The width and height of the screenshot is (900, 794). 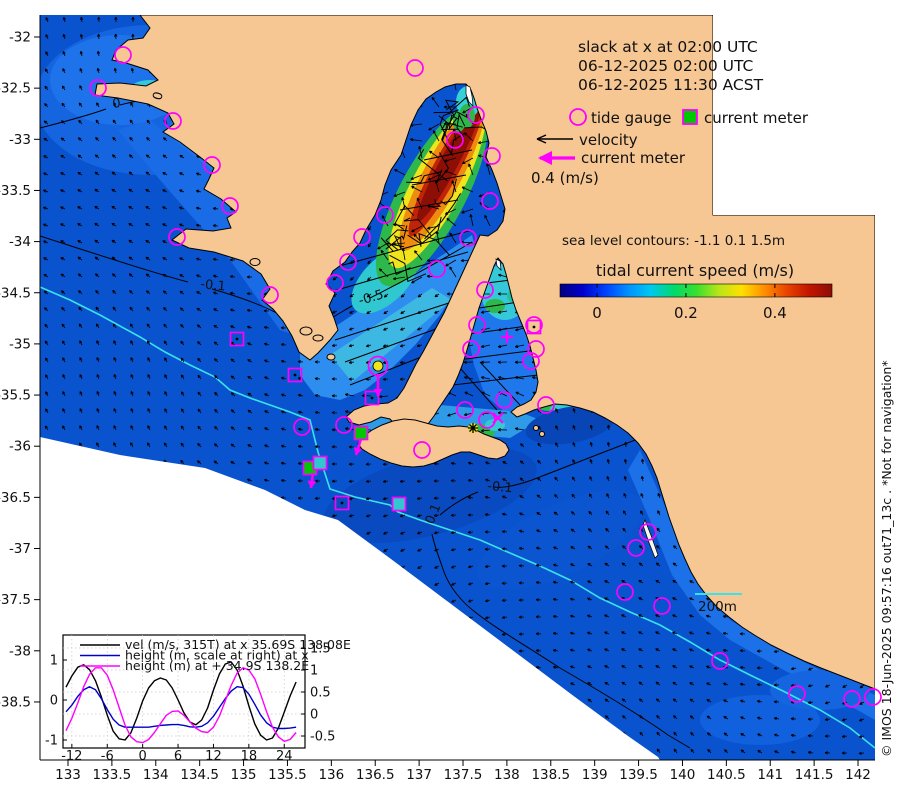 I want to click on tide-gauge-icon, so click(x=578, y=117).